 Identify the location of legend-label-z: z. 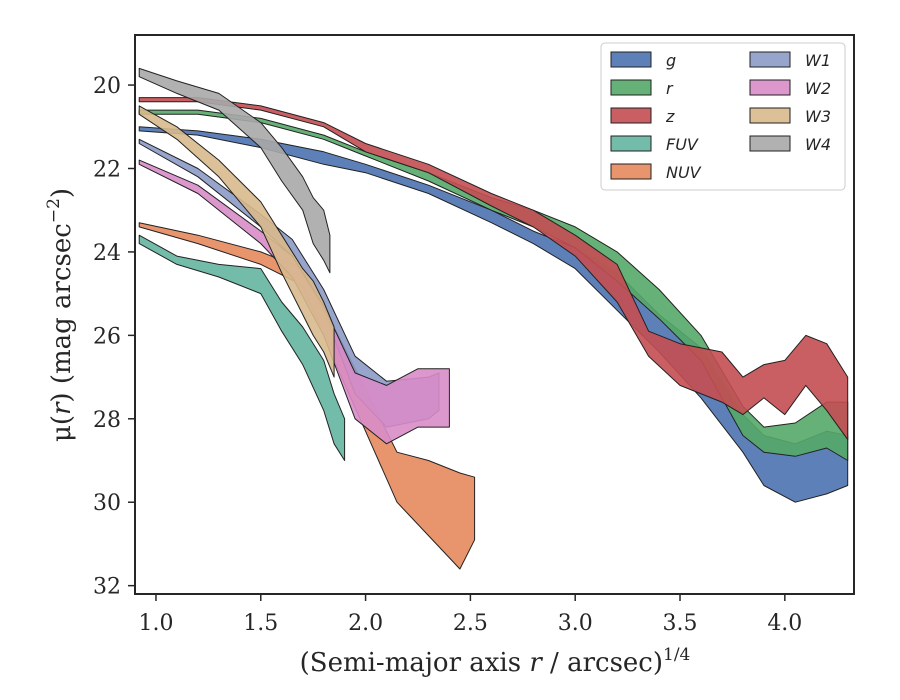
(670, 116).